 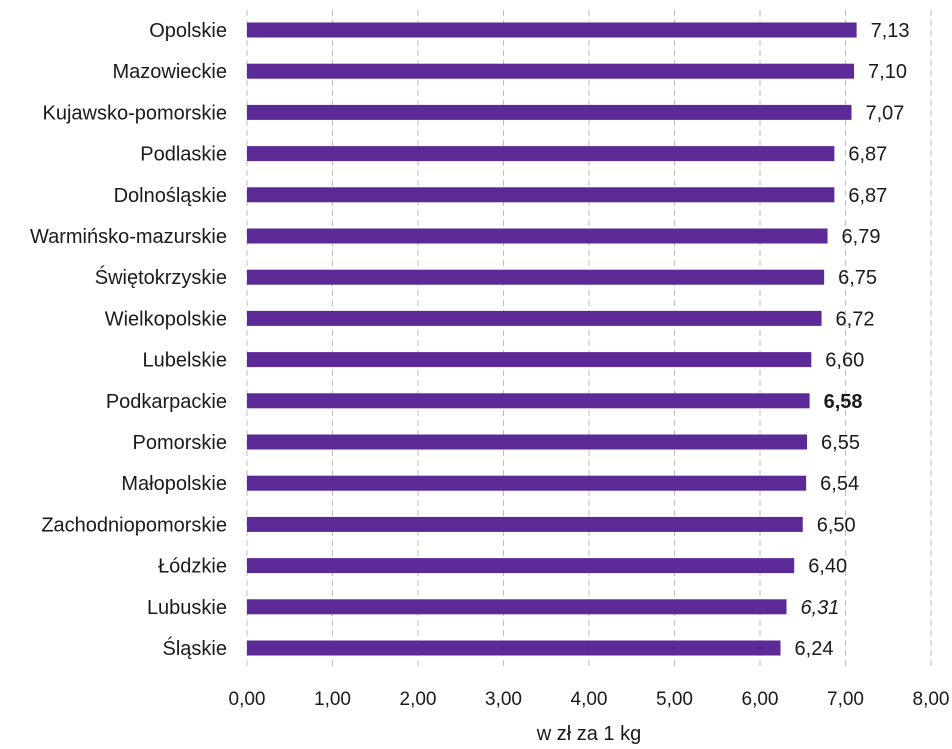 I want to click on category-label: Warmińsko-mazurskie, so click(x=128, y=237).